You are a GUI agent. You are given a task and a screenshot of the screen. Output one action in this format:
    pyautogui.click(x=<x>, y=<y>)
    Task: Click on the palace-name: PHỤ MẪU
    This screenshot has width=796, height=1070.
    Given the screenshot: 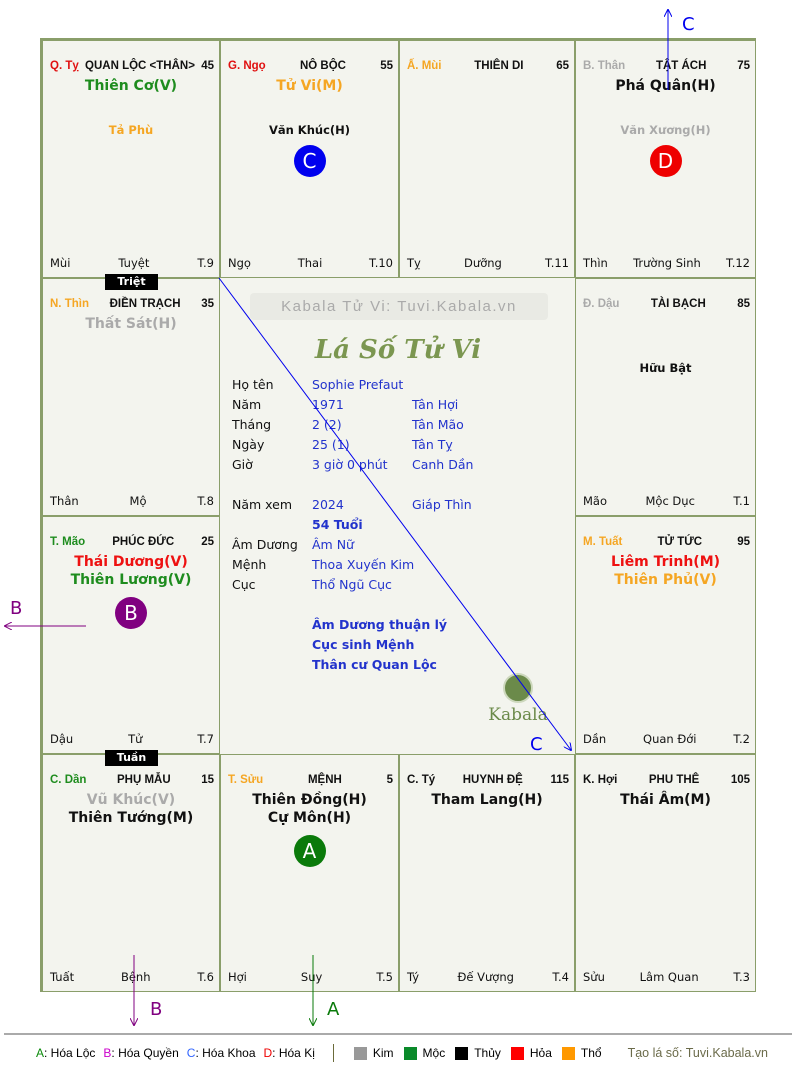 What is the action you would take?
    pyautogui.click(x=143, y=780)
    